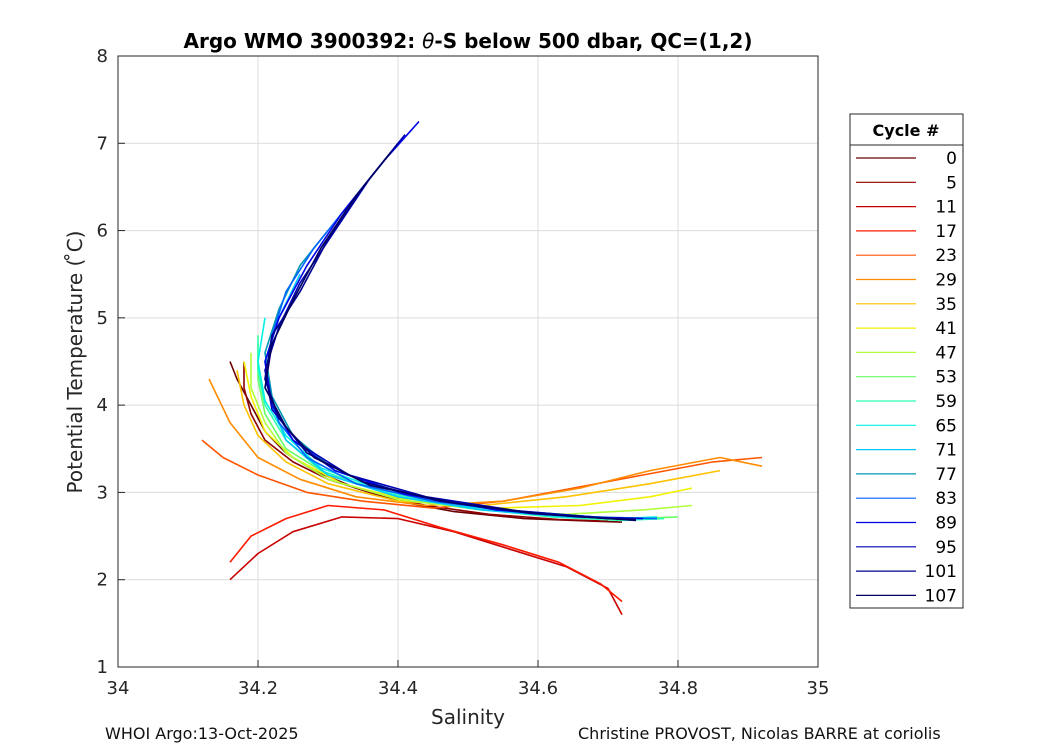 Image resolution: width=1050 pixels, height=750 pixels. What do you see at coordinates (941, 572) in the screenshot?
I see `legend-entry-label: 101` at bounding box center [941, 572].